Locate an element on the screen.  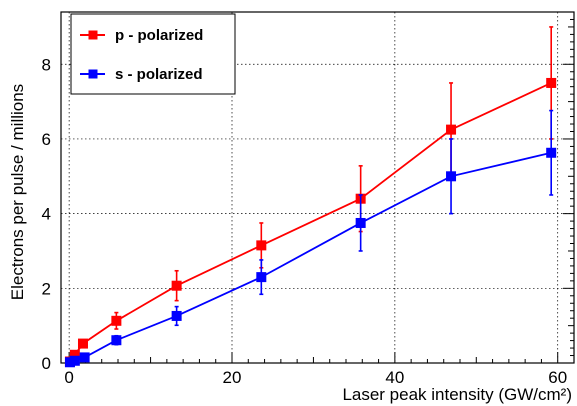
x-tick-label: 60 is located at coordinates (557, 377).